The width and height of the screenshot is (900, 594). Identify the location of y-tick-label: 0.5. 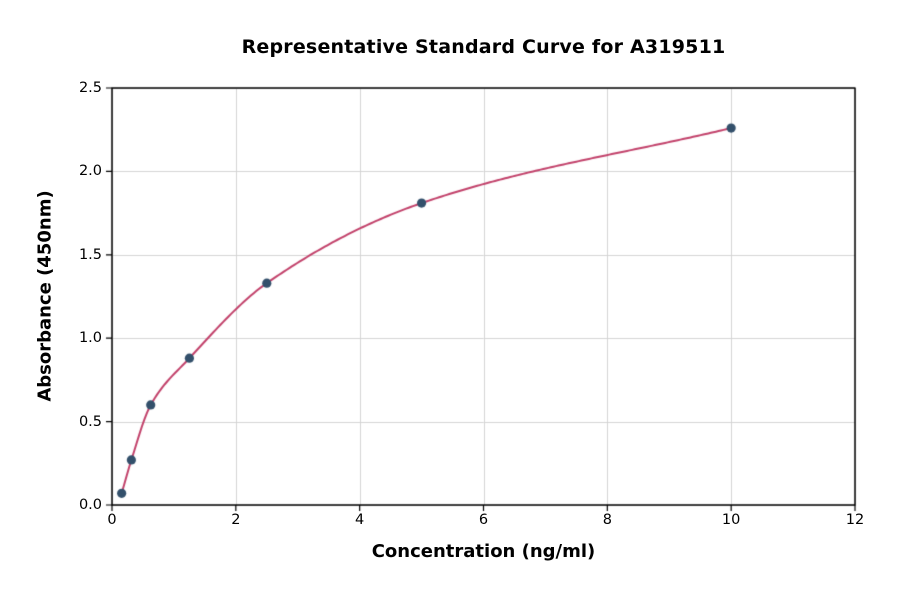
(90, 421).